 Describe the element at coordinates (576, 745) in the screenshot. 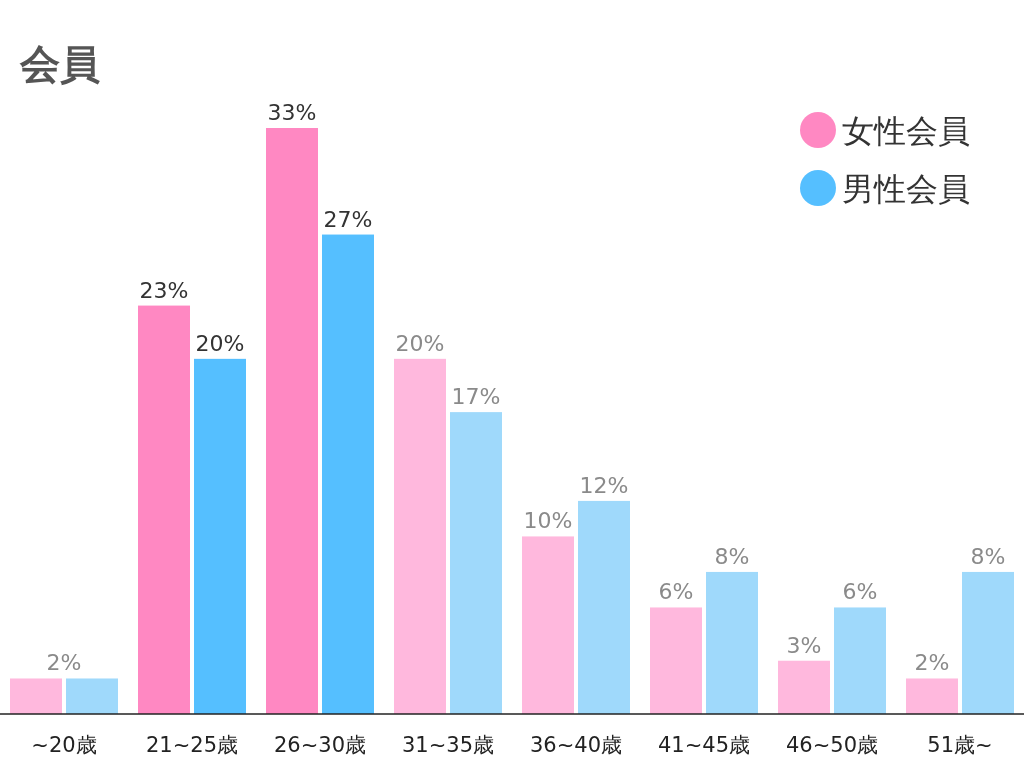

I see `x-tick-label: 36~40歳` at that location.